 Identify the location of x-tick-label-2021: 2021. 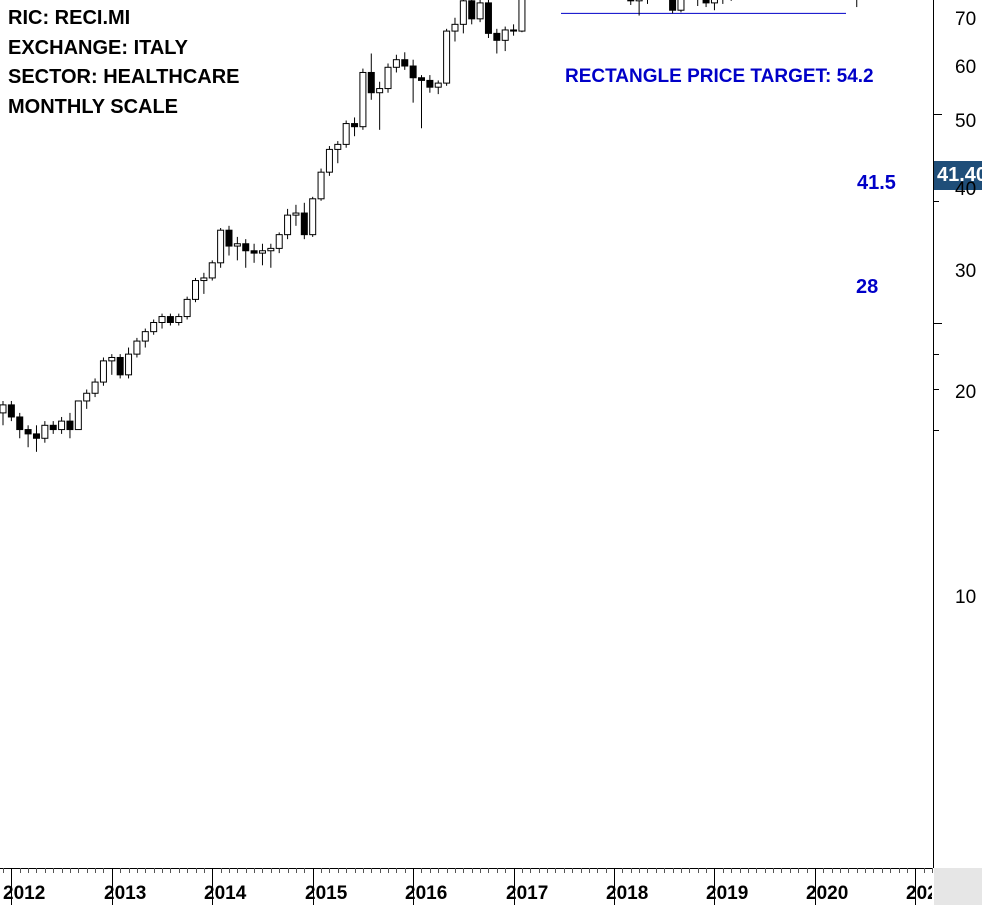
(919, 893).